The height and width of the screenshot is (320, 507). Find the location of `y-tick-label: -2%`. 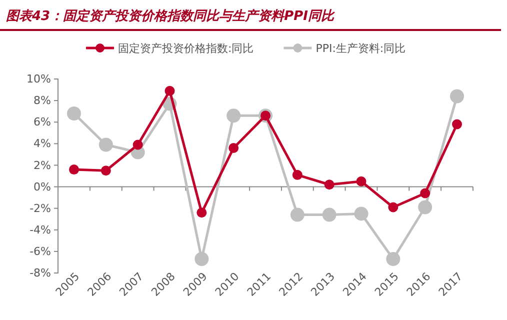

y-tick-label: -2% is located at coordinates (40, 208).